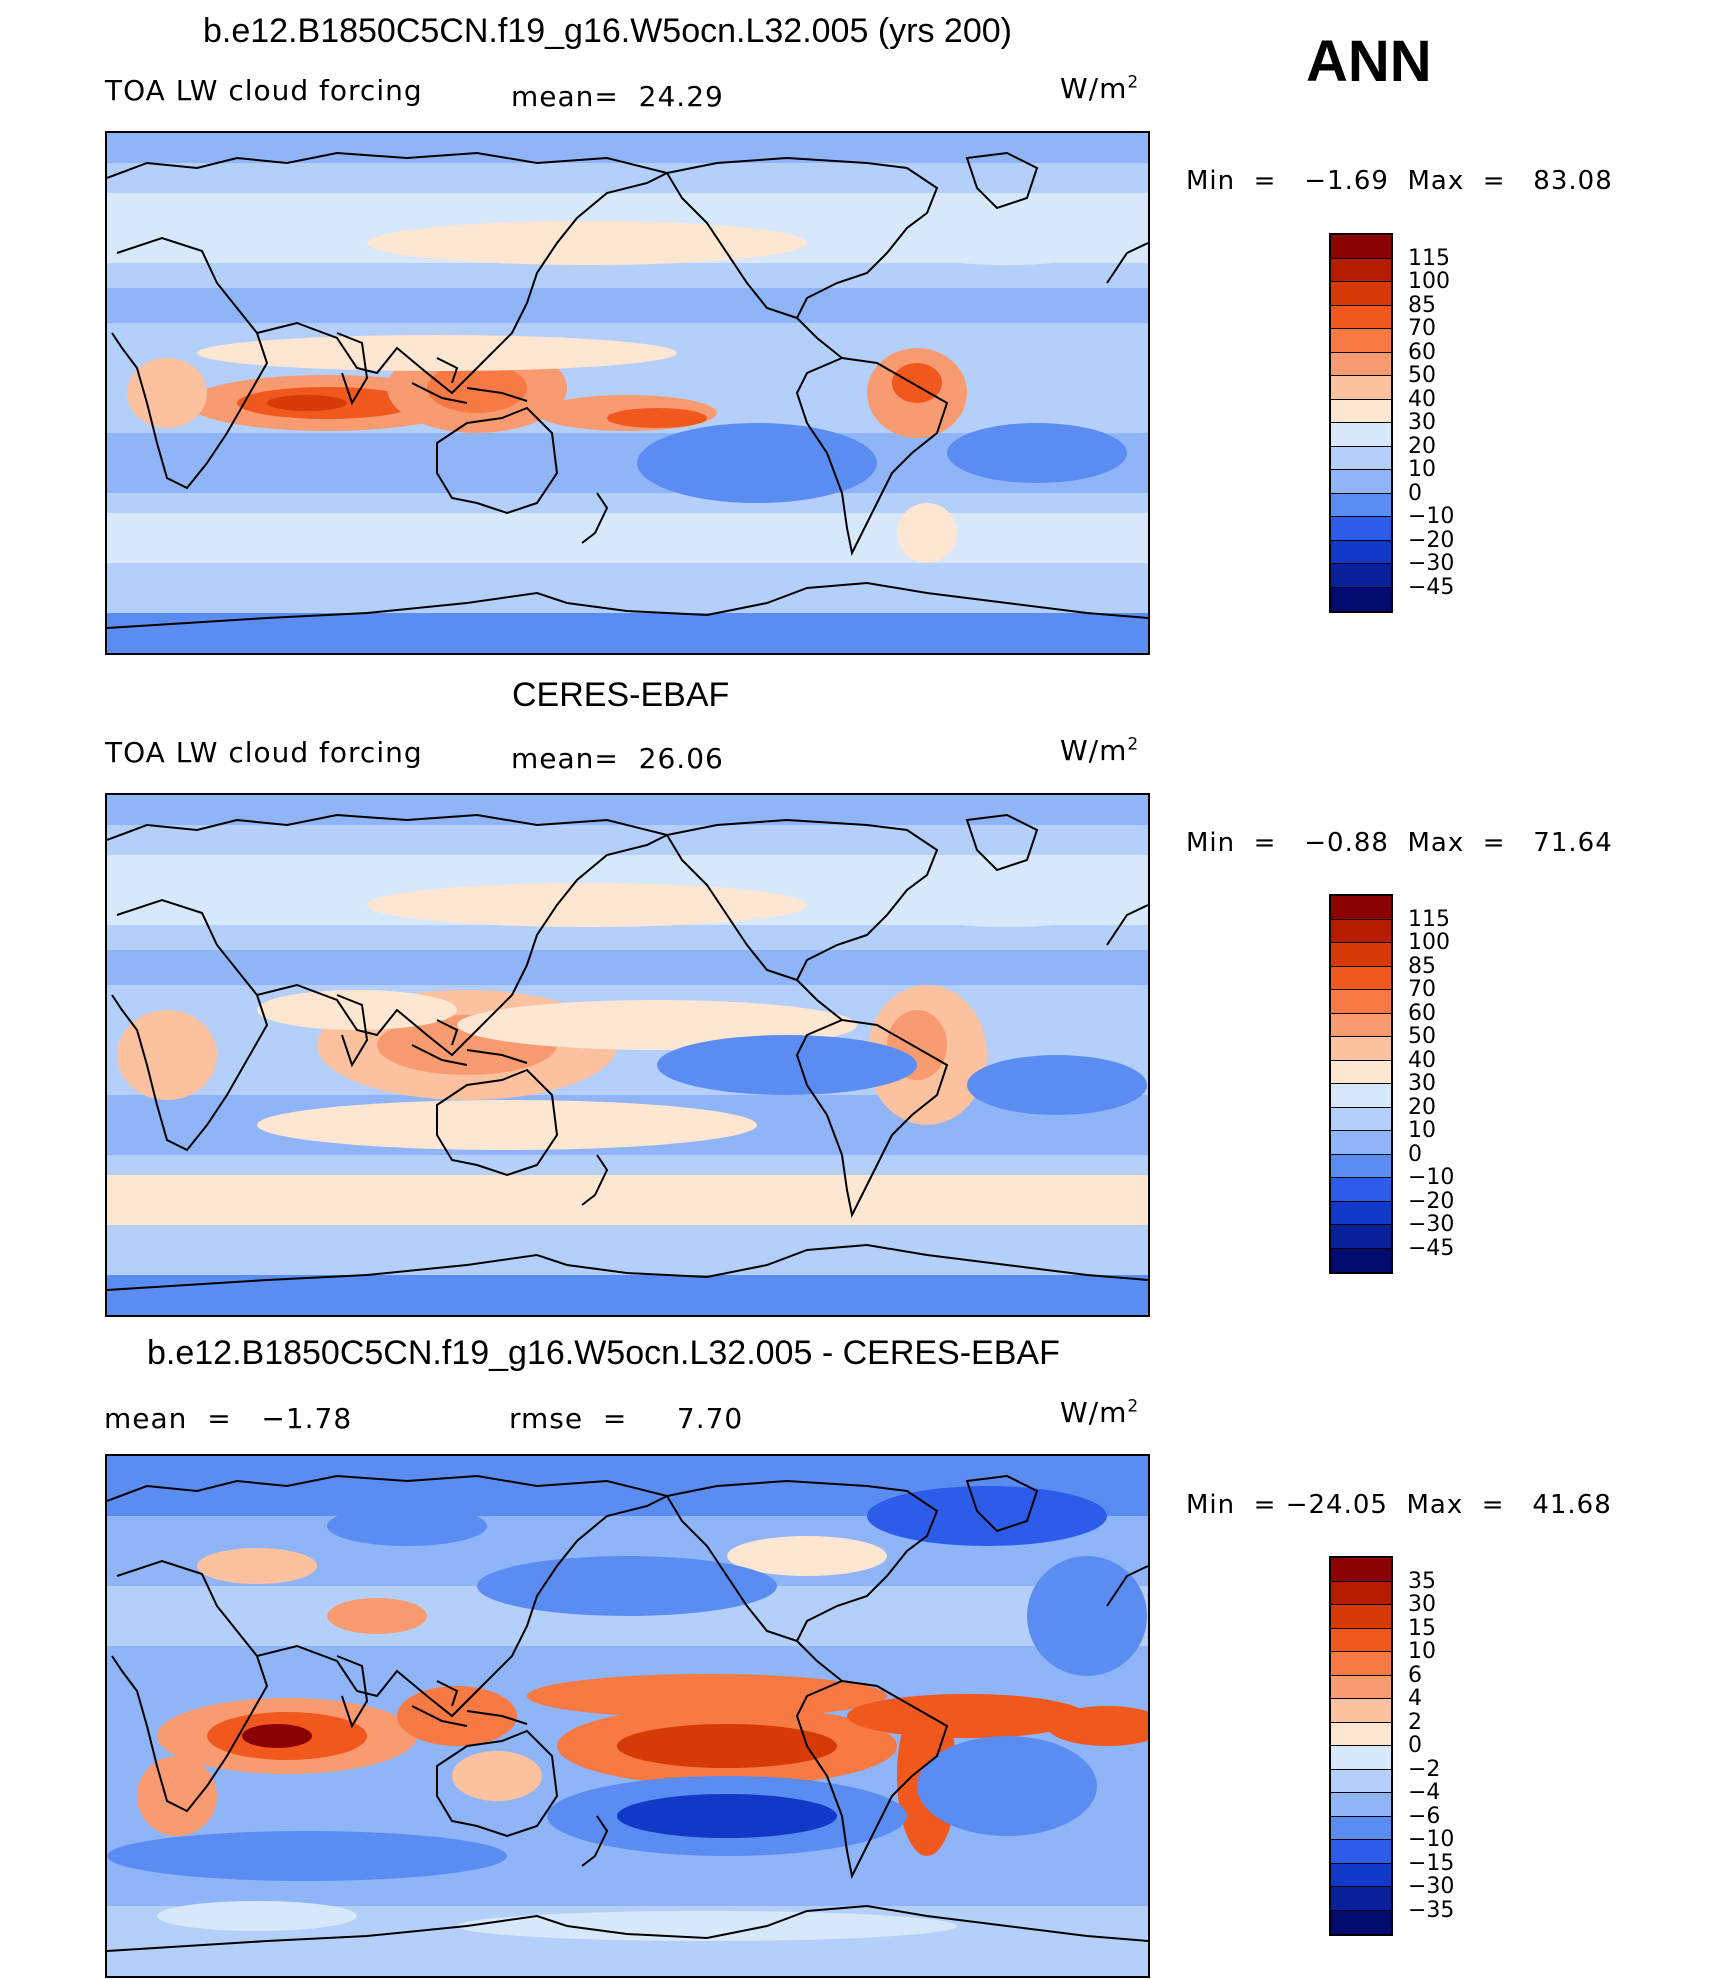  Describe the element at coordinates (1415, 1722) in the screenshot. I see `colorbar-tick-label: 2` at that location.